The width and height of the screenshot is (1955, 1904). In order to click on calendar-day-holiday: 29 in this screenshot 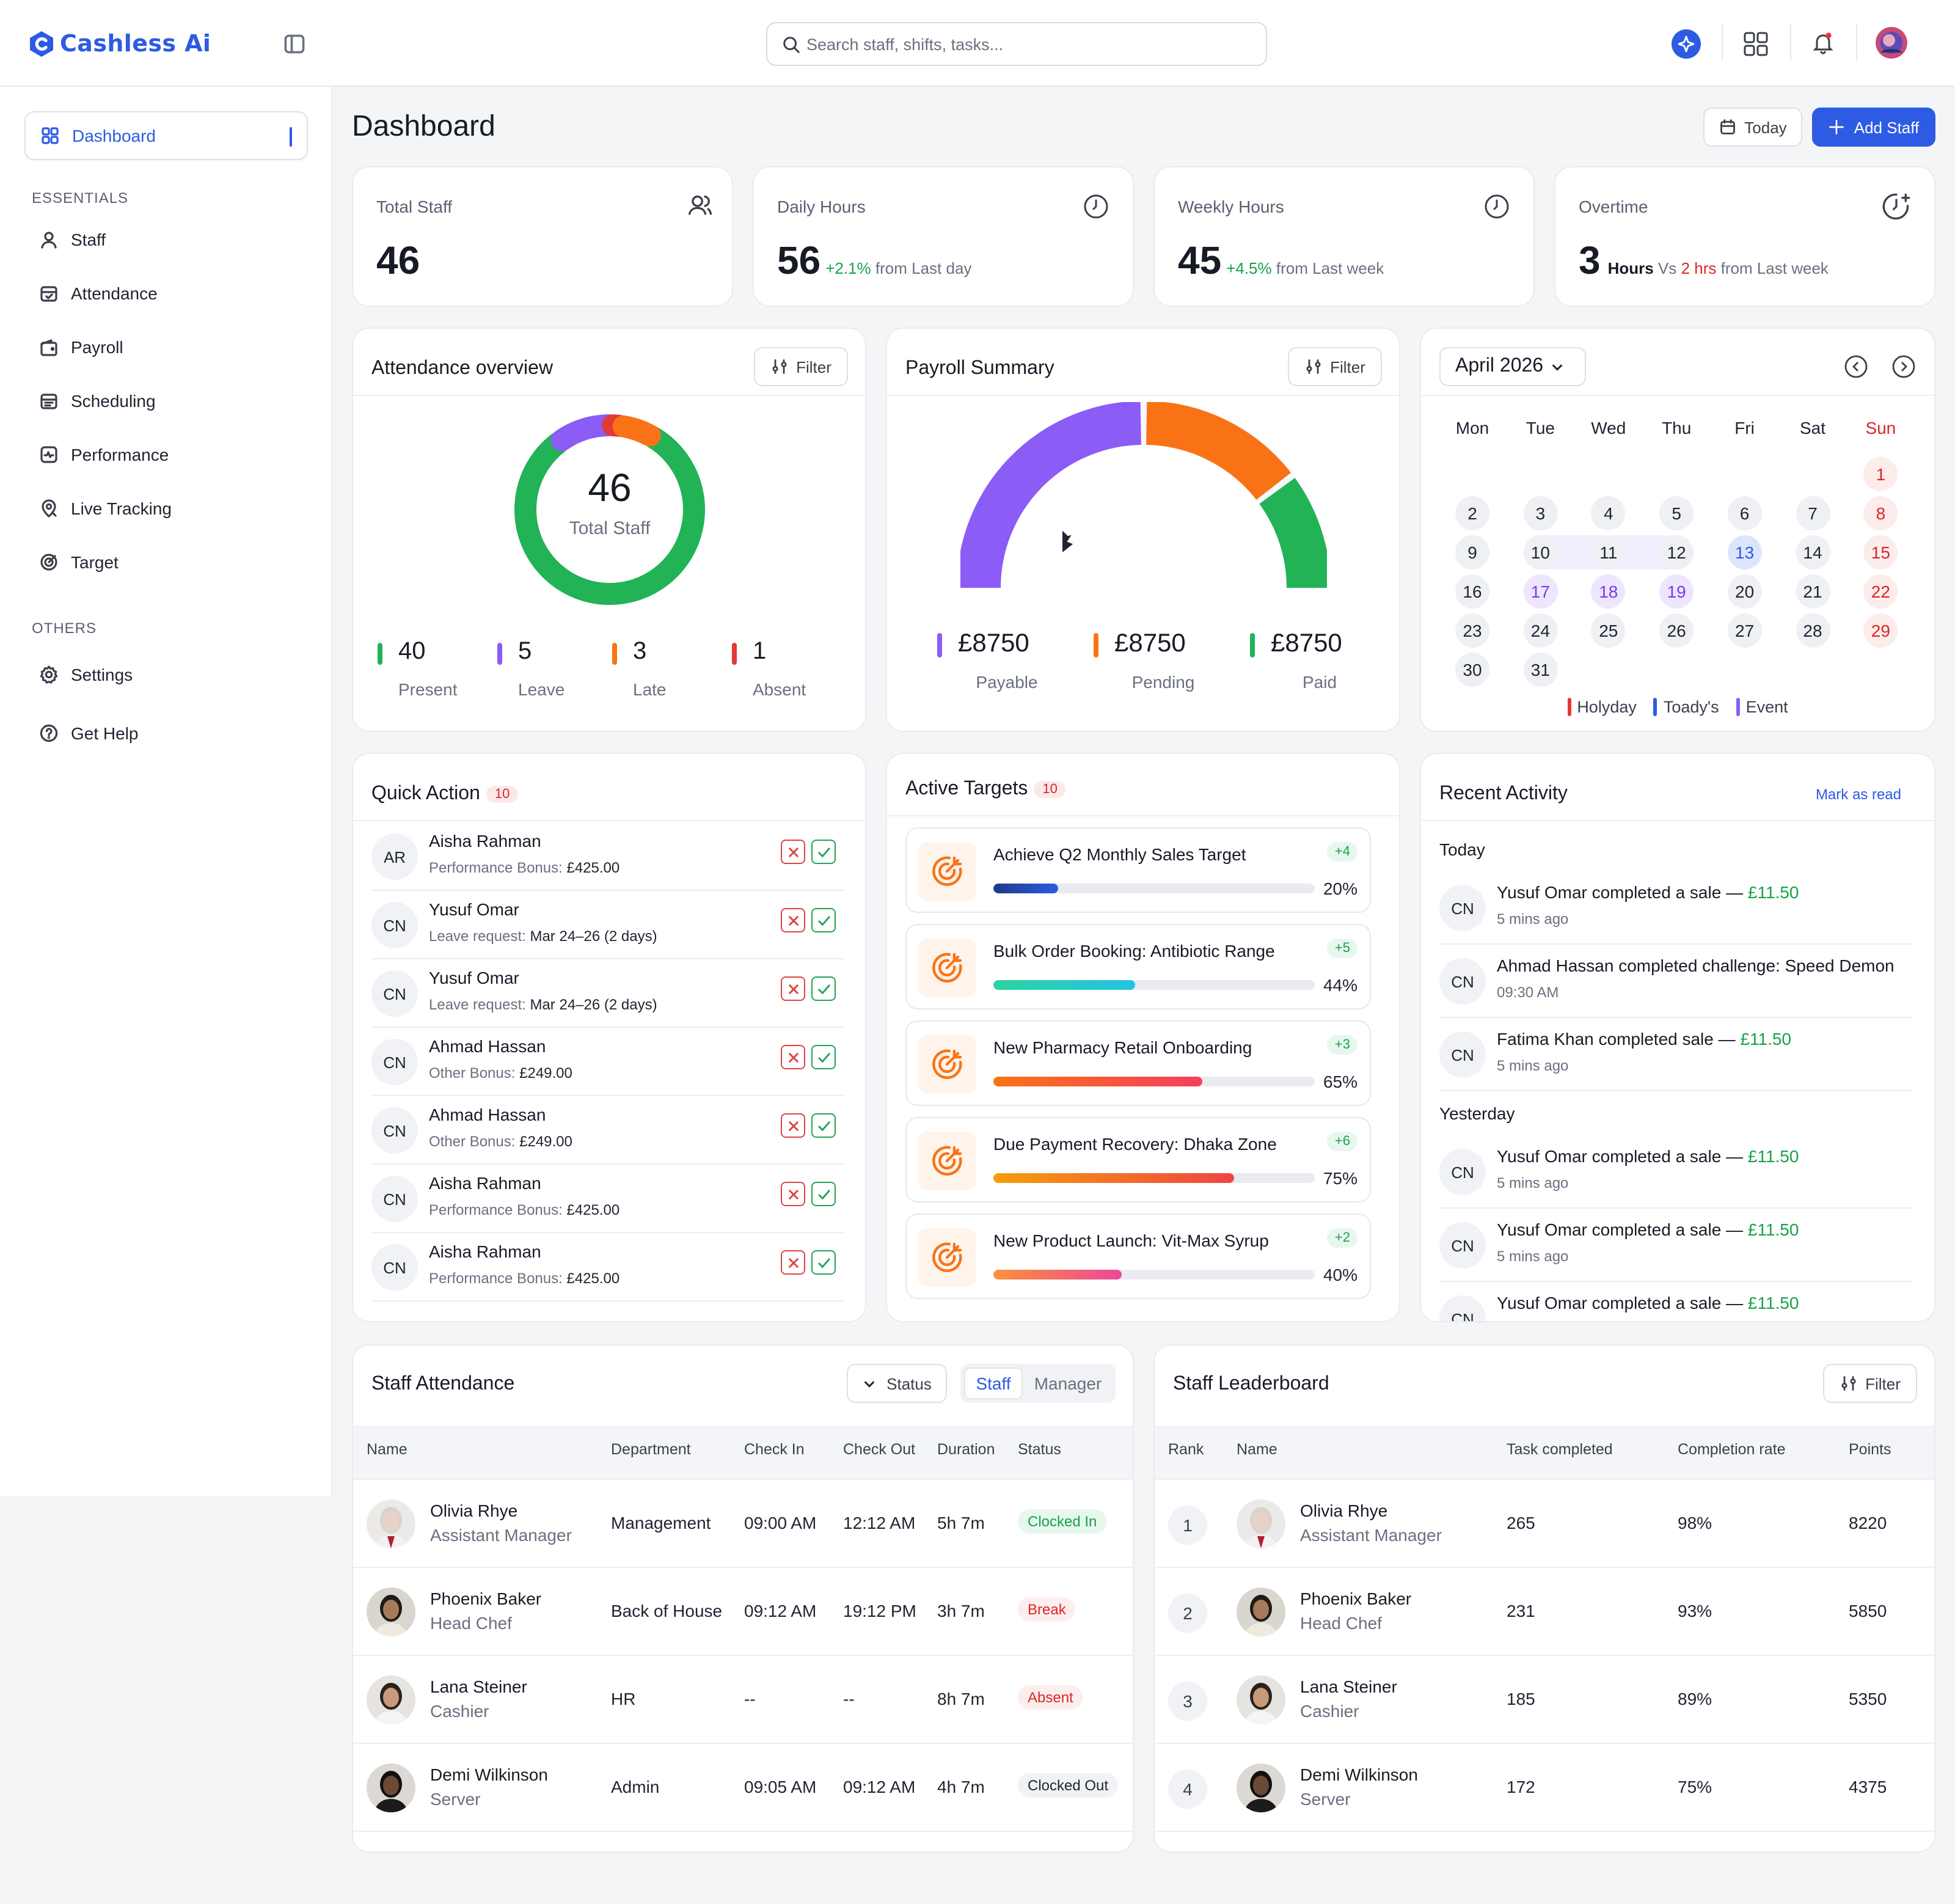, I will do `click(1880, 630)`.